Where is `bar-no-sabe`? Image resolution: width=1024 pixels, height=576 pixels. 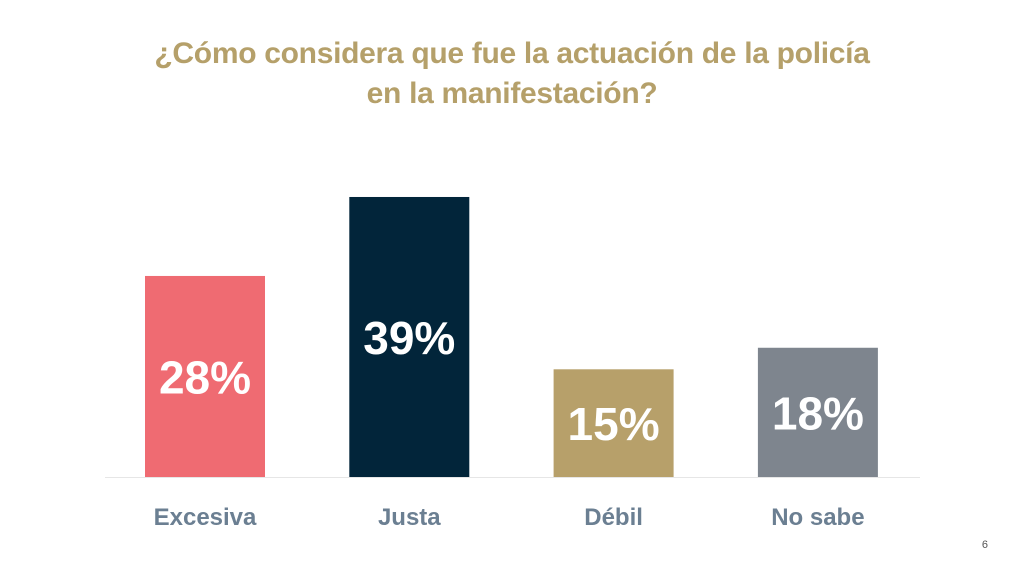 bar-no-sabe is located at coordinates (817, 412).